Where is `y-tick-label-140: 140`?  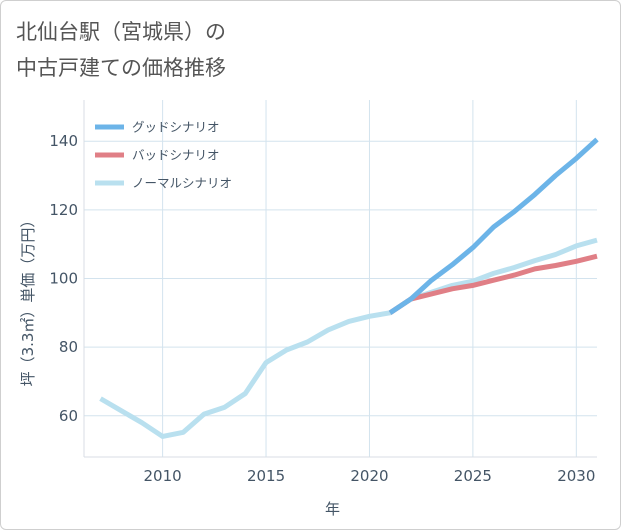 y-tick-label-140: 140 is located at coordinates (63, 141).